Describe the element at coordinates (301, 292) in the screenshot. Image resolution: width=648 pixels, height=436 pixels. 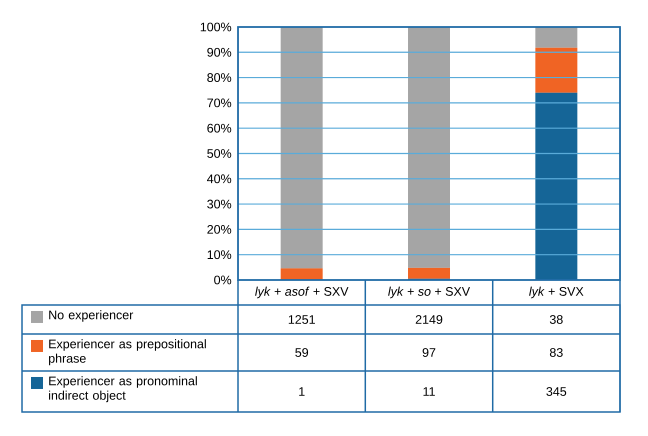
I see `x-tick-label: lyk + asof + SXV` at that location.